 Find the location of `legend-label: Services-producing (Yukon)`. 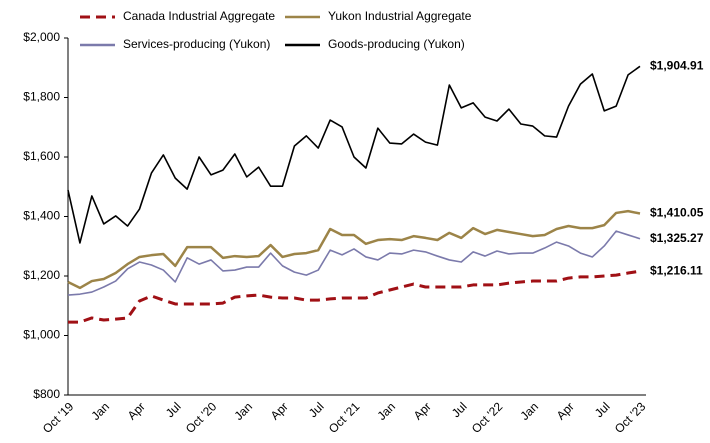

legend-label: Services-producing (Yukon) is located at coordinates (196, 44).